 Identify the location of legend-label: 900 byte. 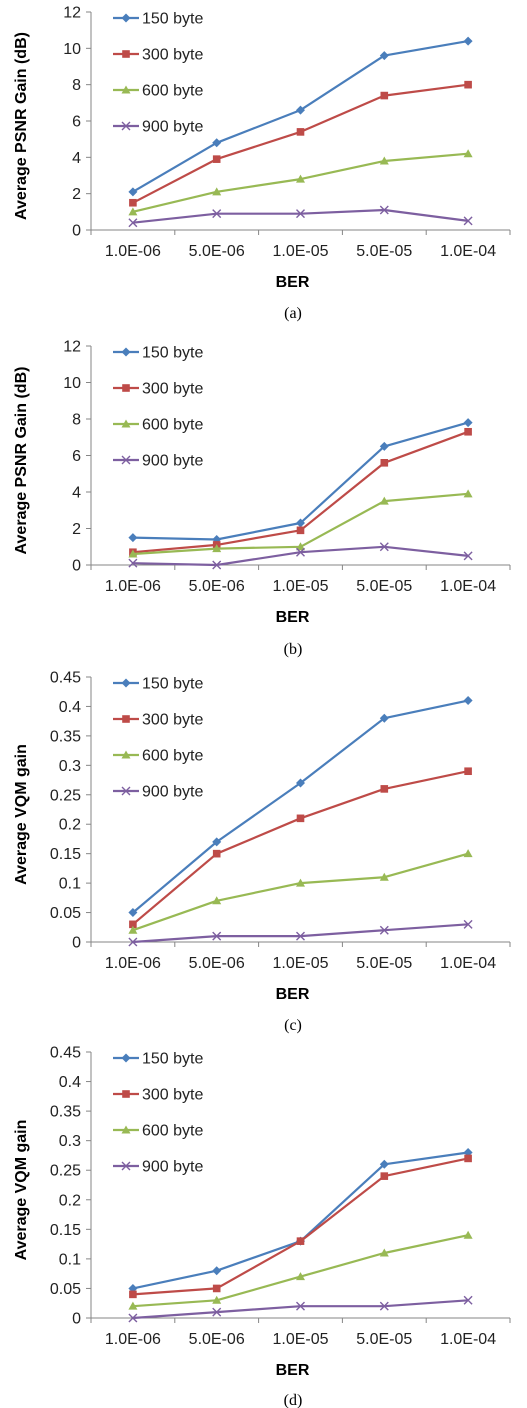
(172, 792).